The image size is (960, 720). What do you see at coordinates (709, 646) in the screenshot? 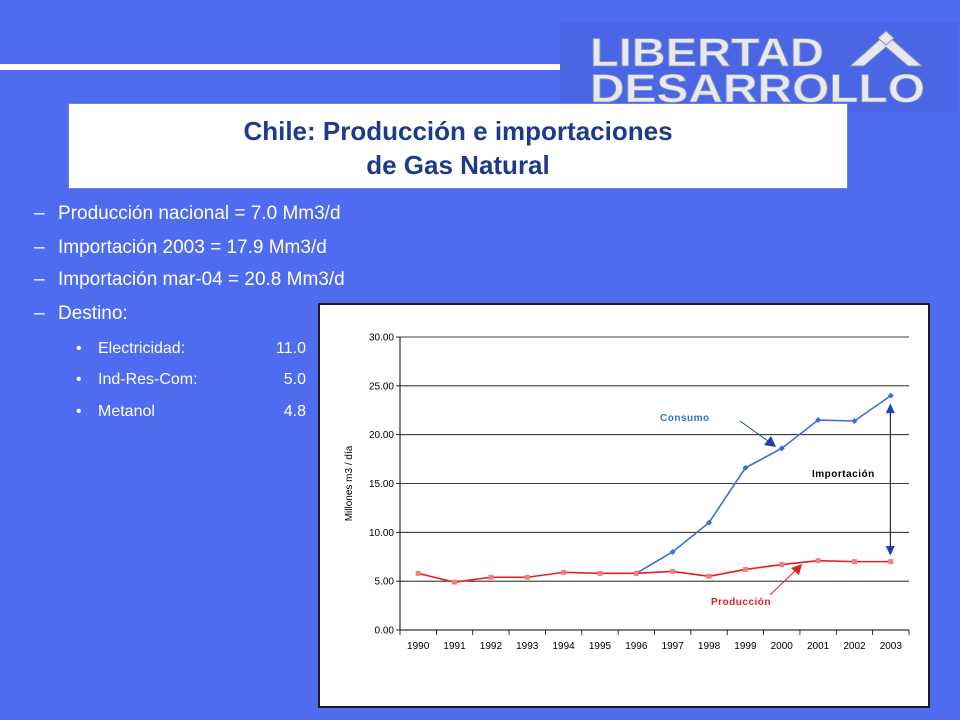
I see `x-tick-label: 1998` at bounding box center [709, 646].